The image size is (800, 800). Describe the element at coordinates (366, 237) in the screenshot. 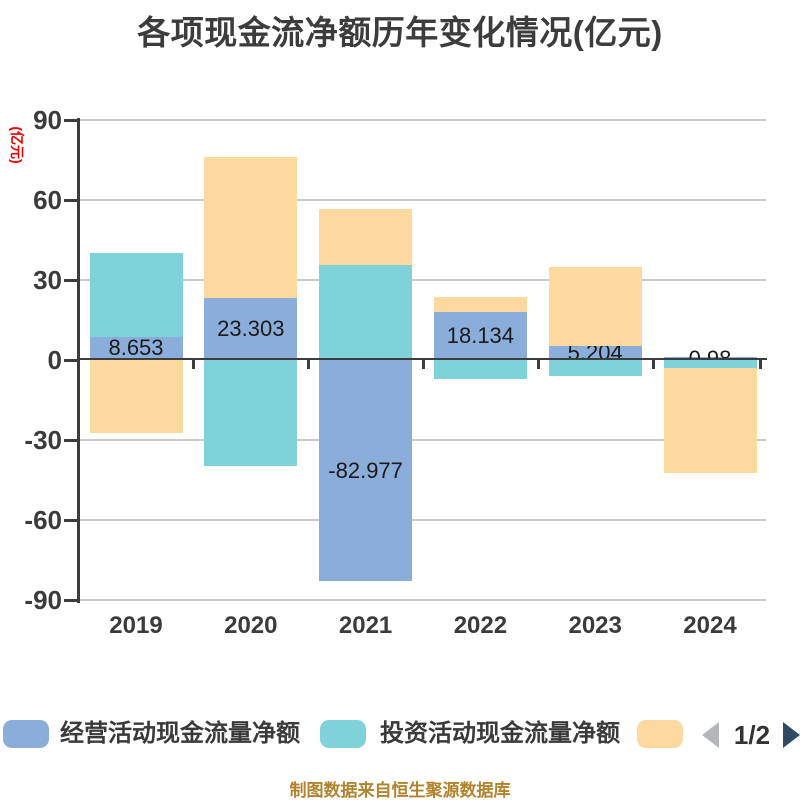

I see `bar-financing-2021` at that location.